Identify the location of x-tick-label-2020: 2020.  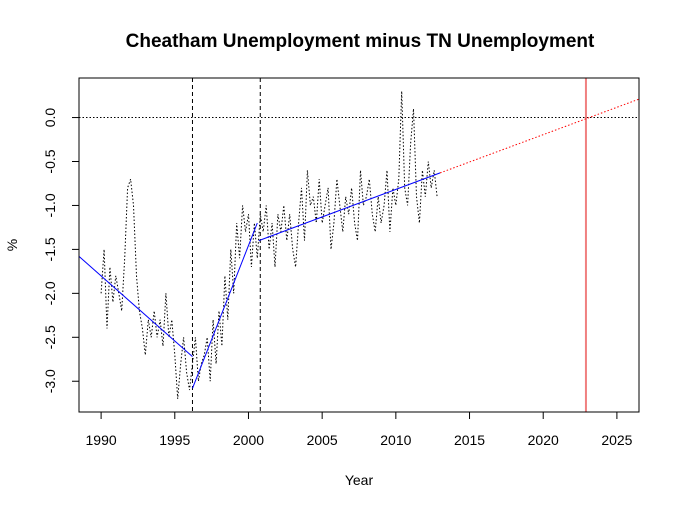
(543, 440).